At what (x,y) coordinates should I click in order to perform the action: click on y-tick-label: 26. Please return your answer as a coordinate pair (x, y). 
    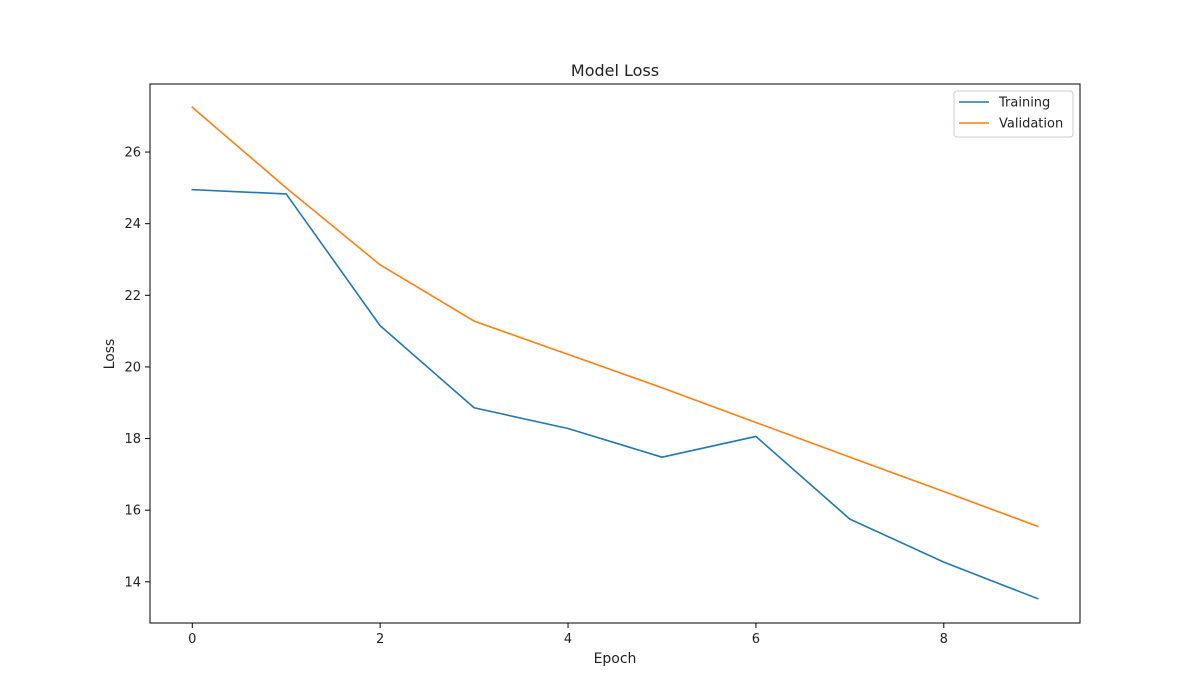
    Looking at the image, I should click on (132, 153).